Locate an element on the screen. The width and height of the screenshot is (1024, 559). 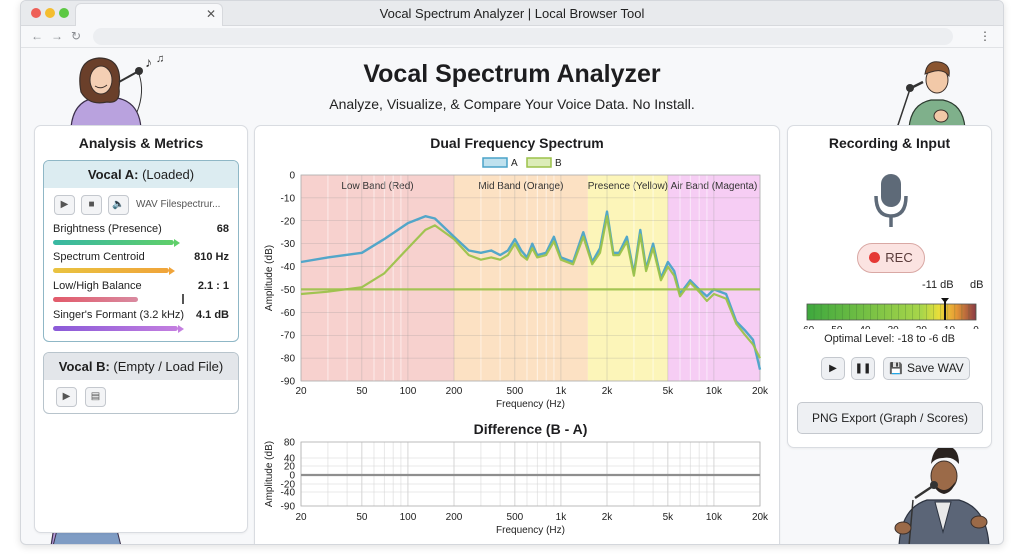
band-label: Mid Band (Orange) is located at coordinates (520, 186).